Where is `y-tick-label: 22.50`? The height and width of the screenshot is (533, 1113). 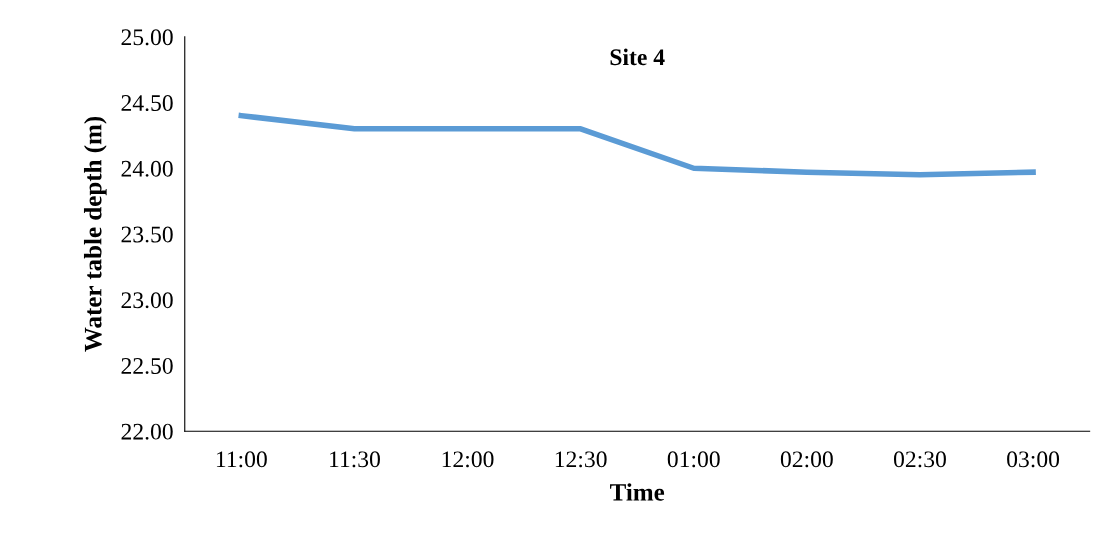 y-tick-label: 22.50 is located at coordinates (147, 365).